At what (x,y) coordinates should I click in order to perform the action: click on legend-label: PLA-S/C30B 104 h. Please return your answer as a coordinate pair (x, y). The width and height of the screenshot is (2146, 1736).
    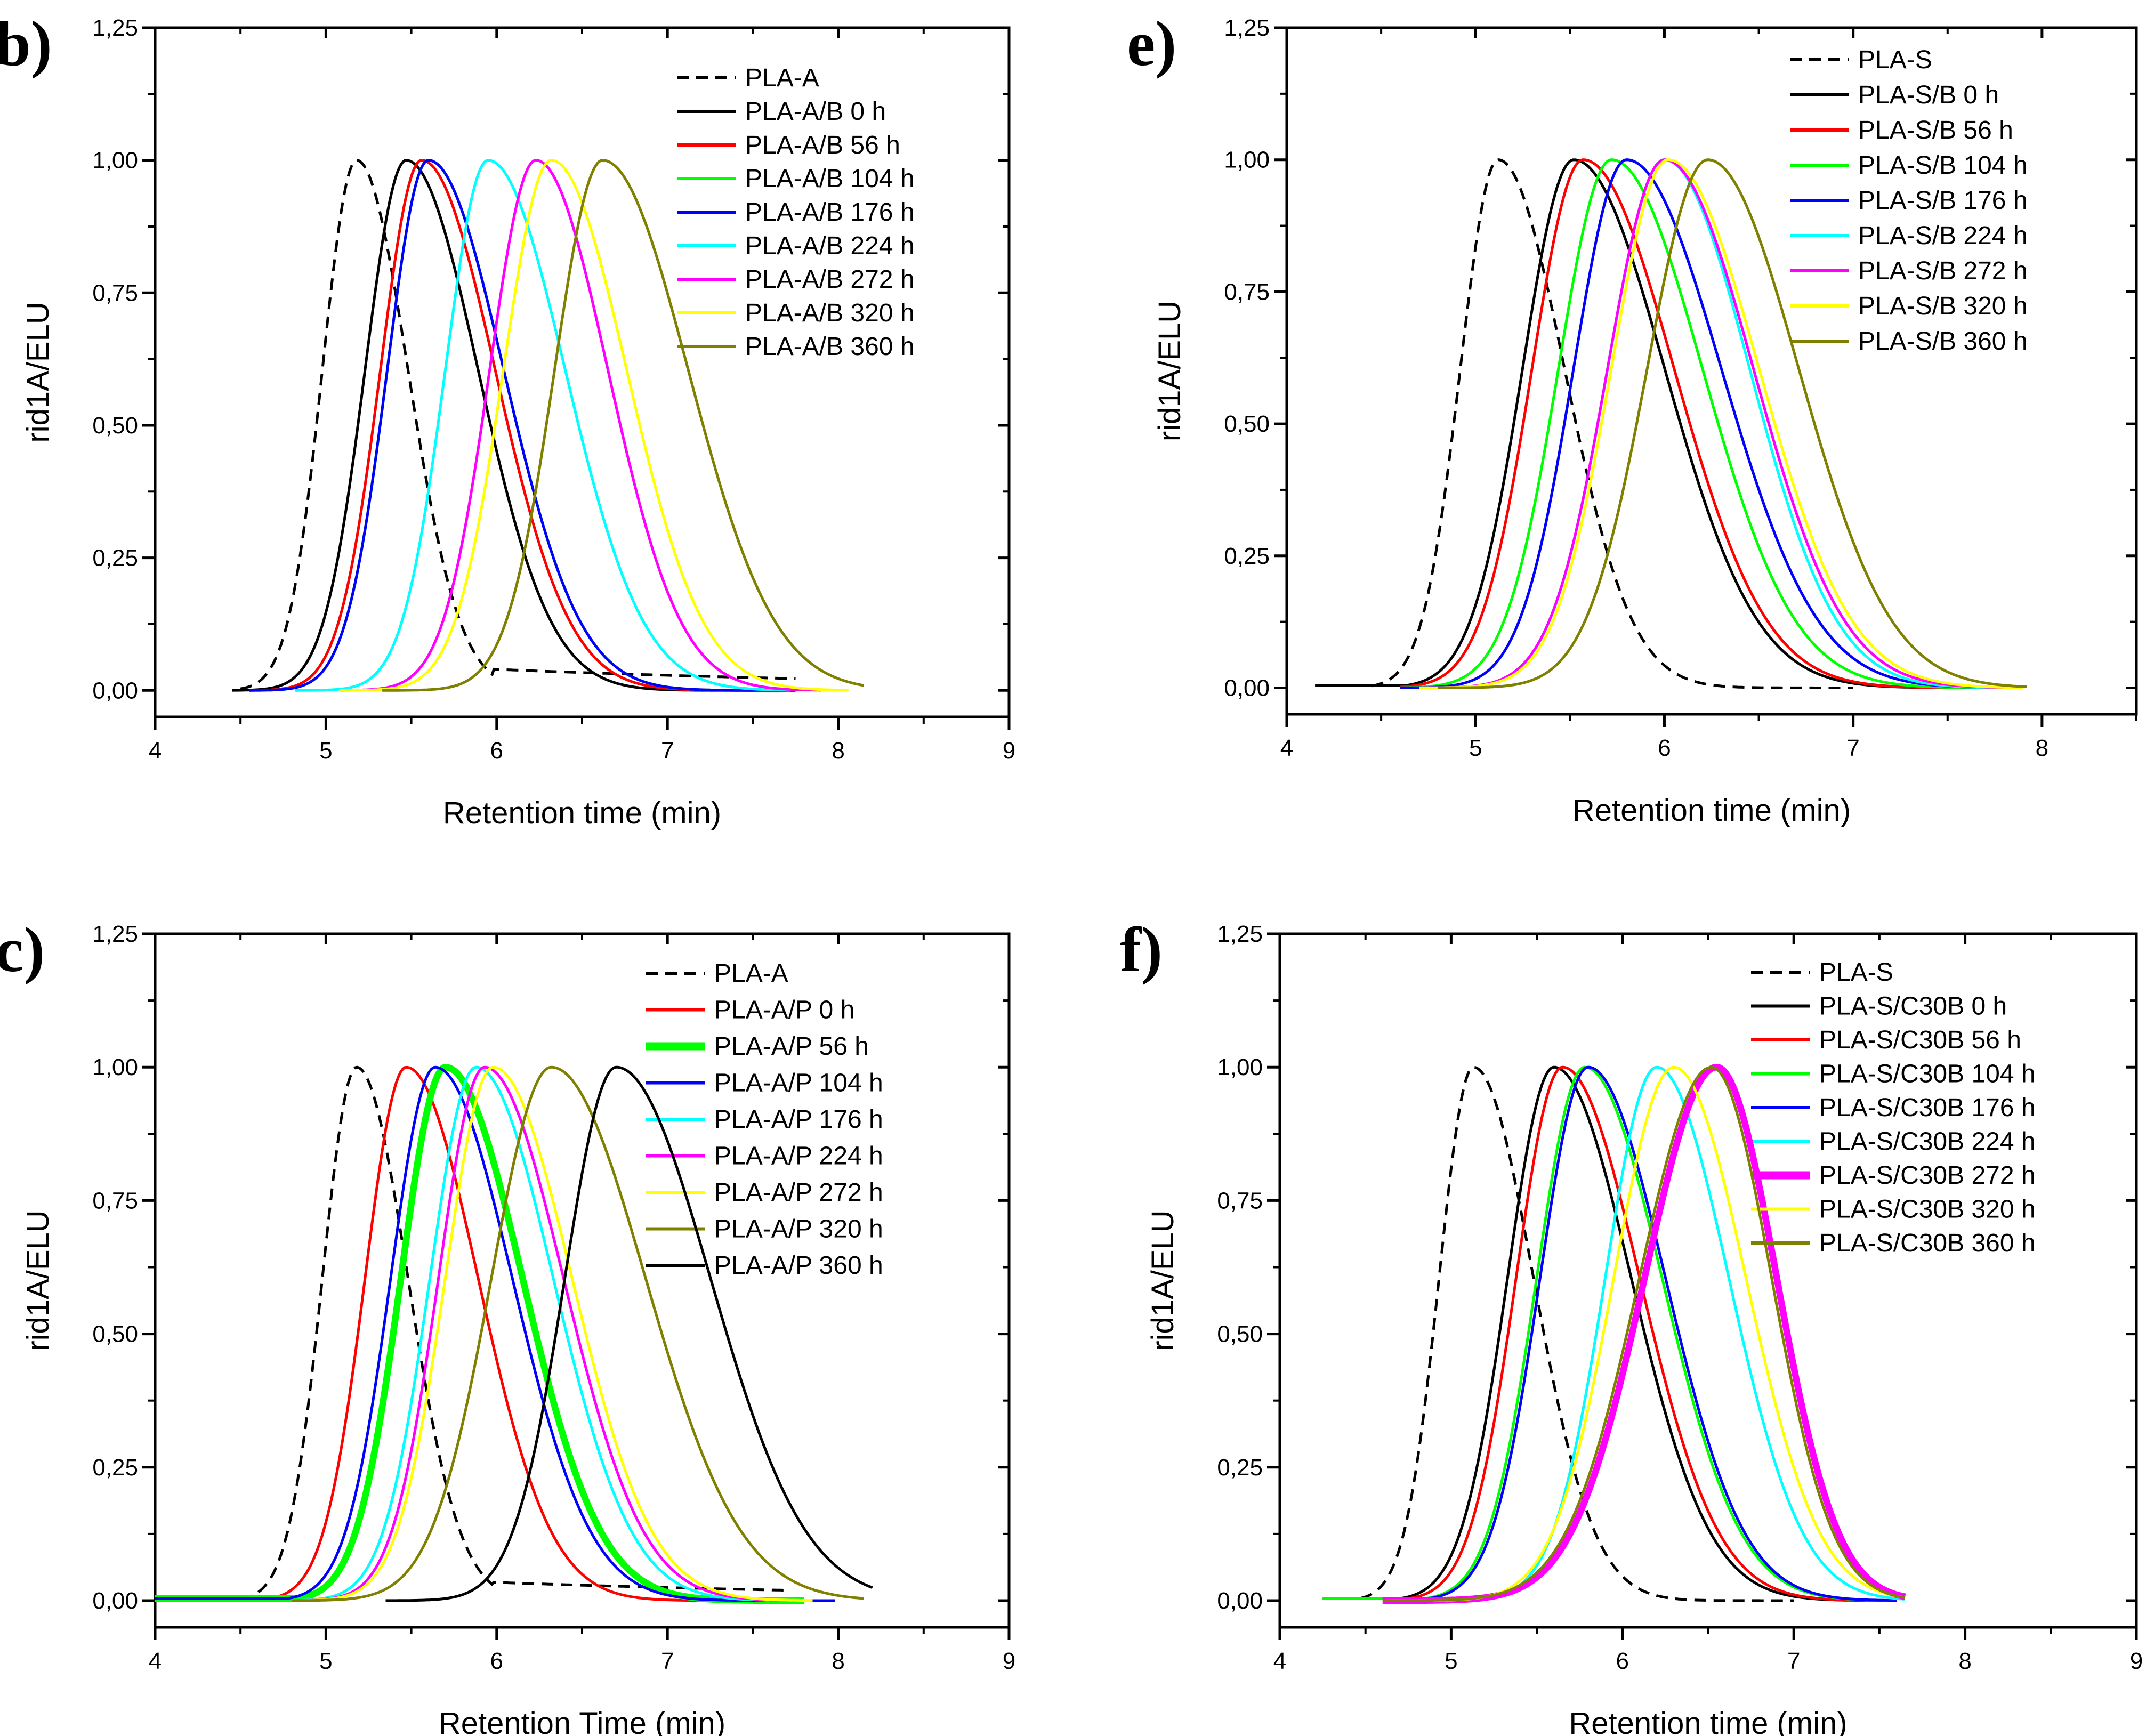
    Looking at the image, I should click on (1927, 1074).